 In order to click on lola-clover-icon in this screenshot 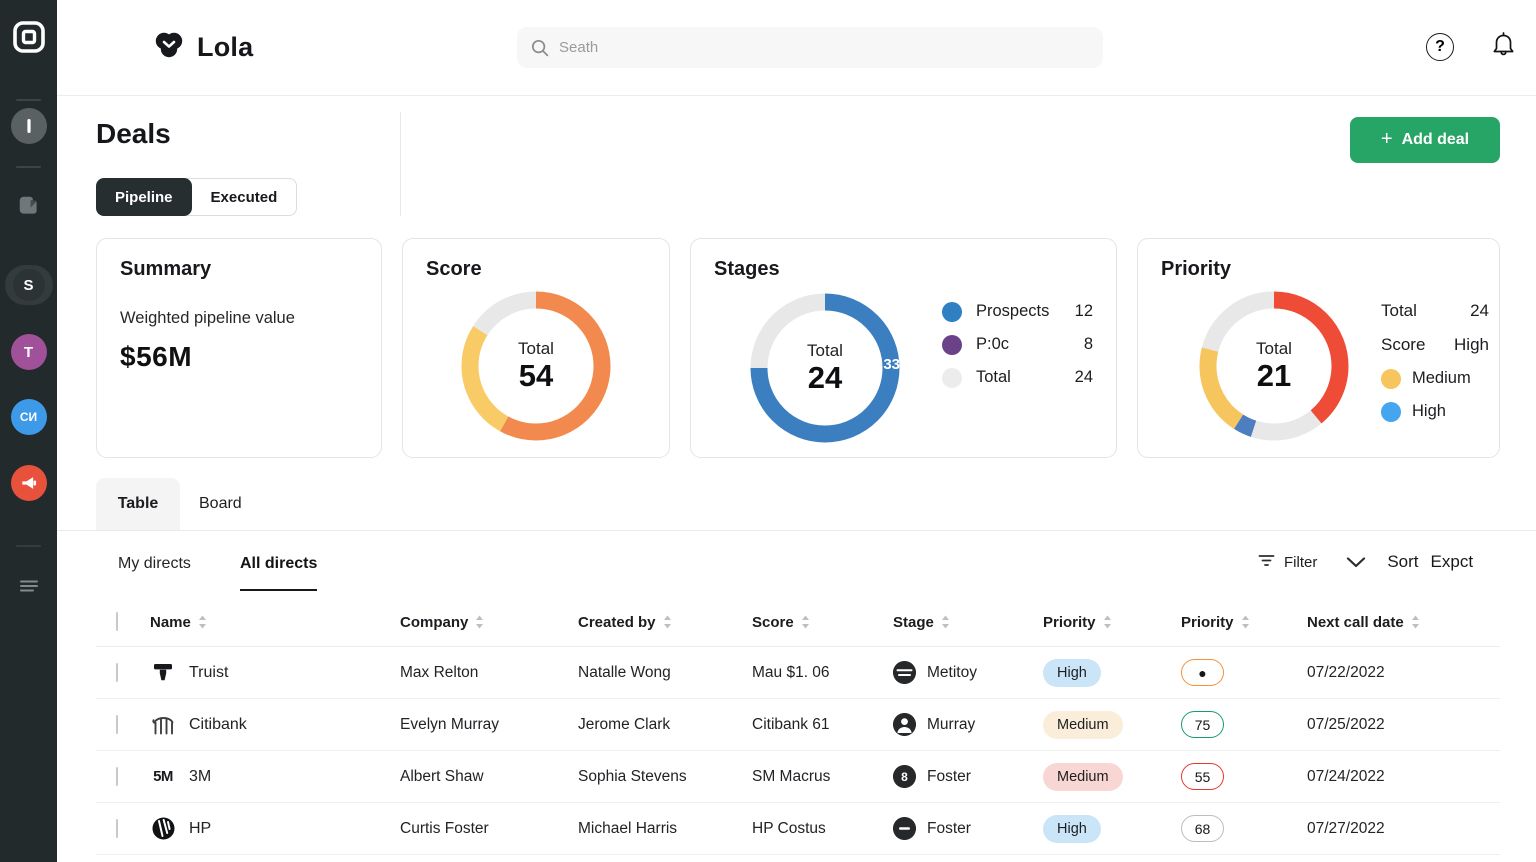, I will do `click(169, 47)`.